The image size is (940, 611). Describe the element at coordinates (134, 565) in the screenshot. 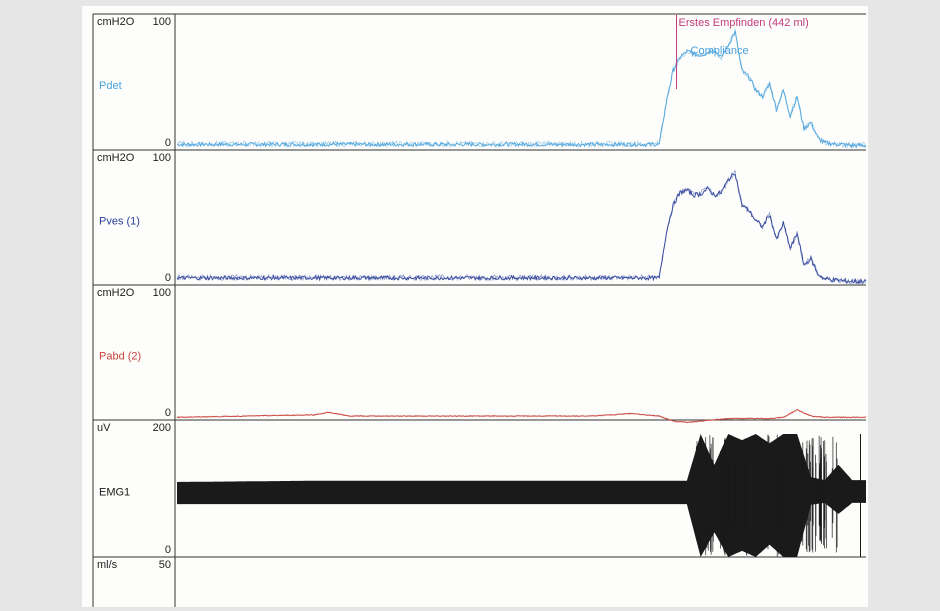

I see `channel-panel: ml/s 50` at that location.